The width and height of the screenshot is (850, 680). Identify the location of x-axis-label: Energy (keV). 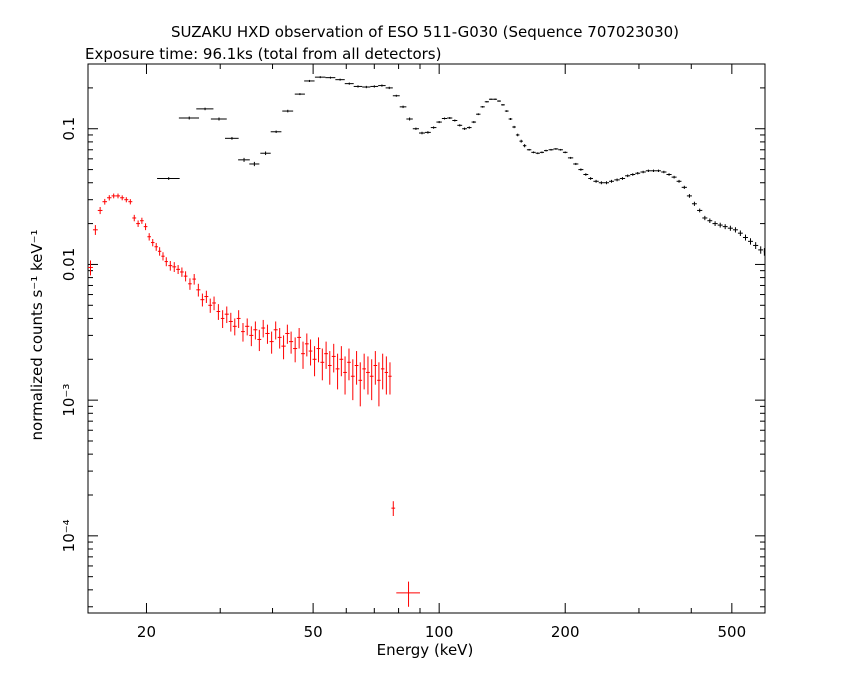
(425, 650).